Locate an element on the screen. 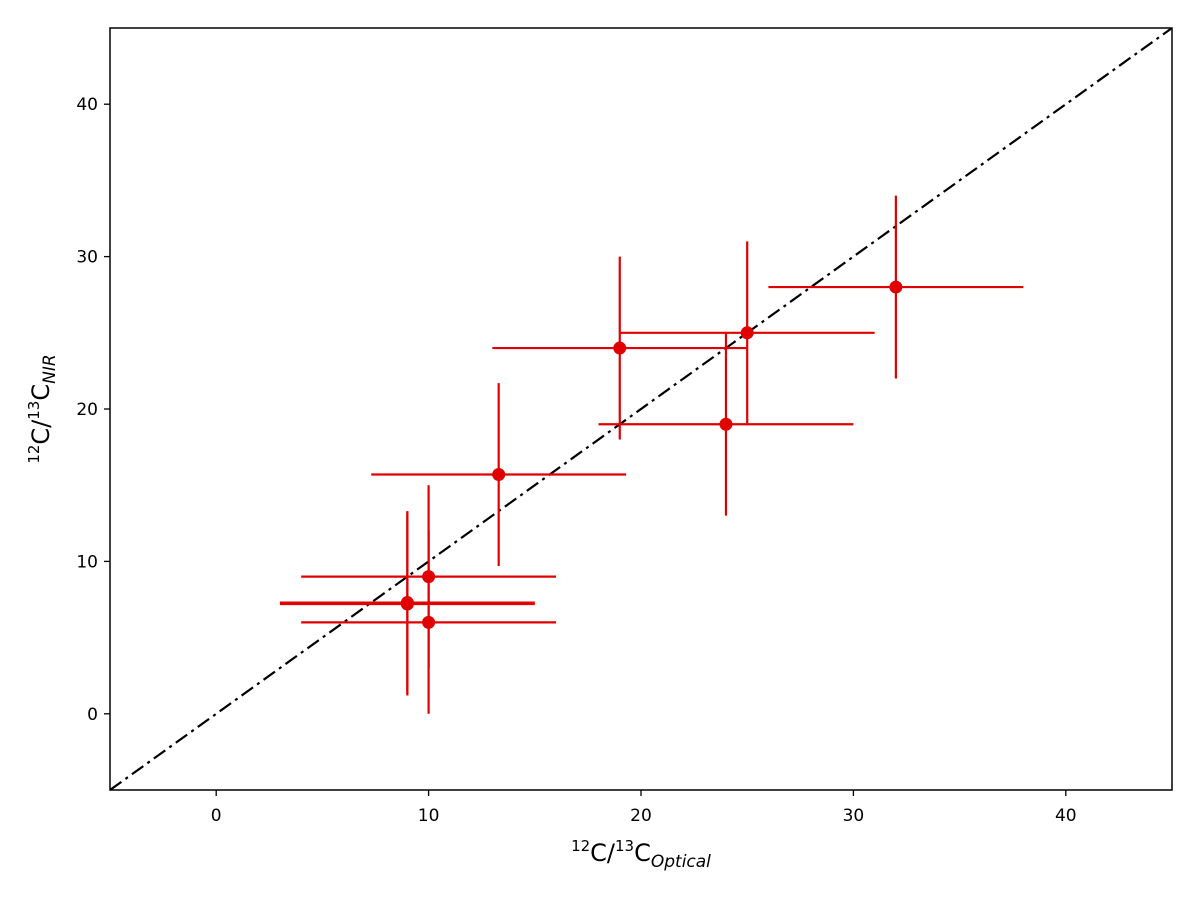 This screenshot has width=1200, height=900. x-tick-label-2: 20 is located at coordinates (641, 816).